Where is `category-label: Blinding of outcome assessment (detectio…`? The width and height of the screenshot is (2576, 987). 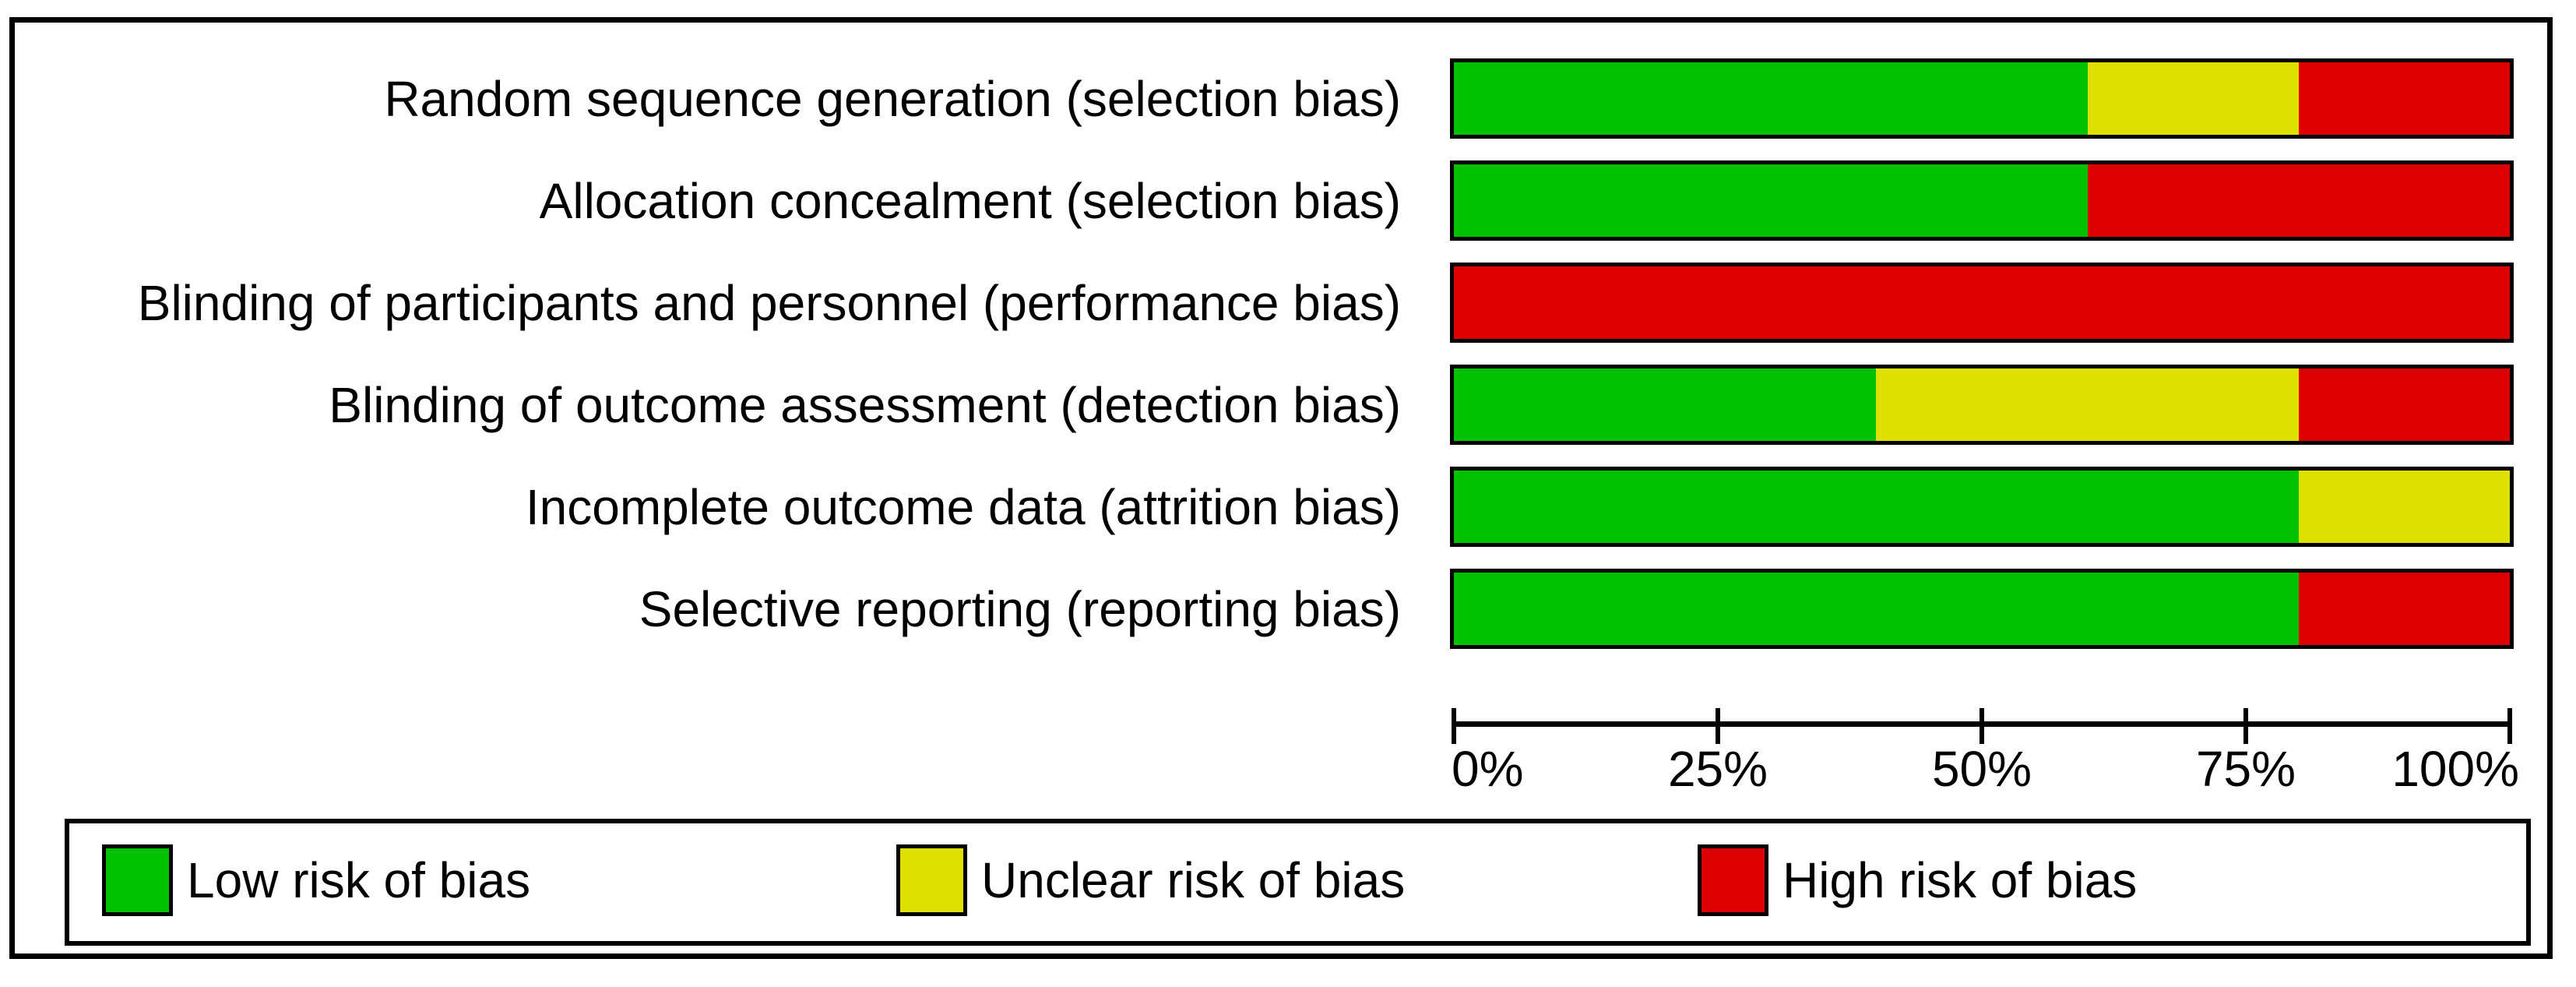 category-label: Blinding of outcome assessment (detectio… is located at coordinates (865, 404).